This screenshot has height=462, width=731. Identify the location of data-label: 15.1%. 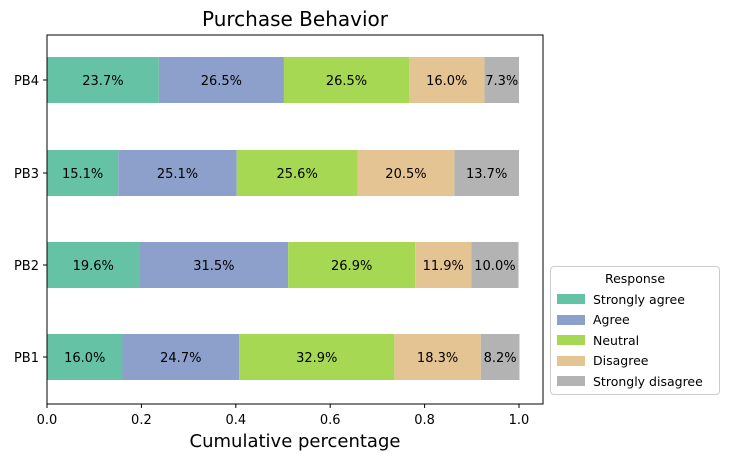
(82, 174).